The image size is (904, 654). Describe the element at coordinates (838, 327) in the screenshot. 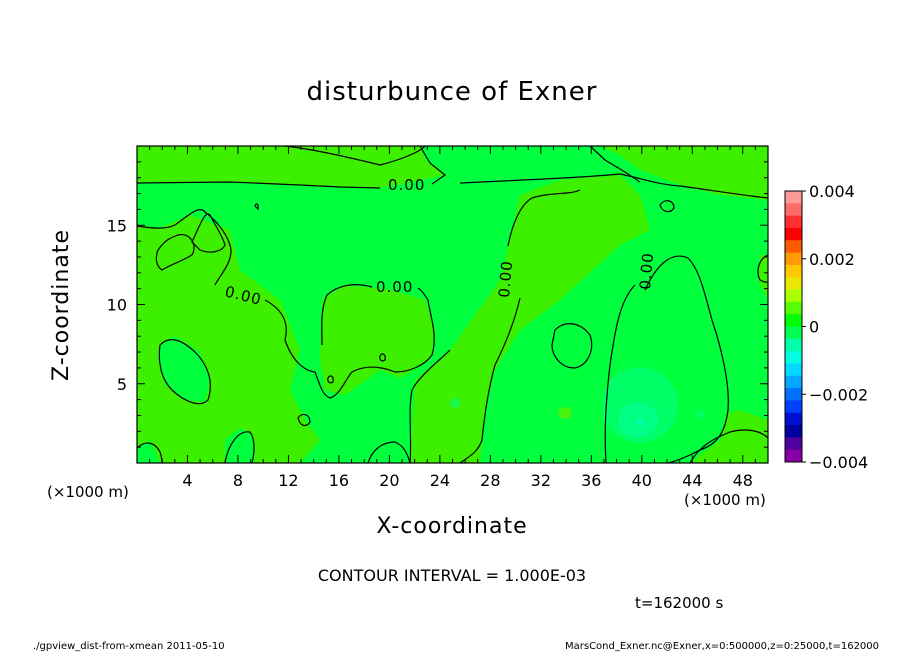

I see `colorbar-labels: 0.004 0.002 0 −0.002 −0.004` at that location.